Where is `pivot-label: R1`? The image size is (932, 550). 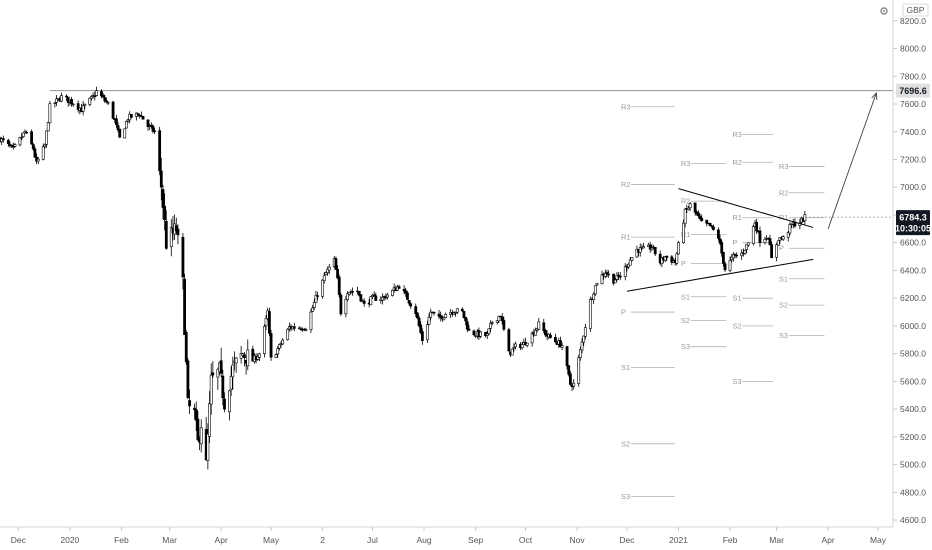 pivot-label: R1 is located at coordinates (626, 237).